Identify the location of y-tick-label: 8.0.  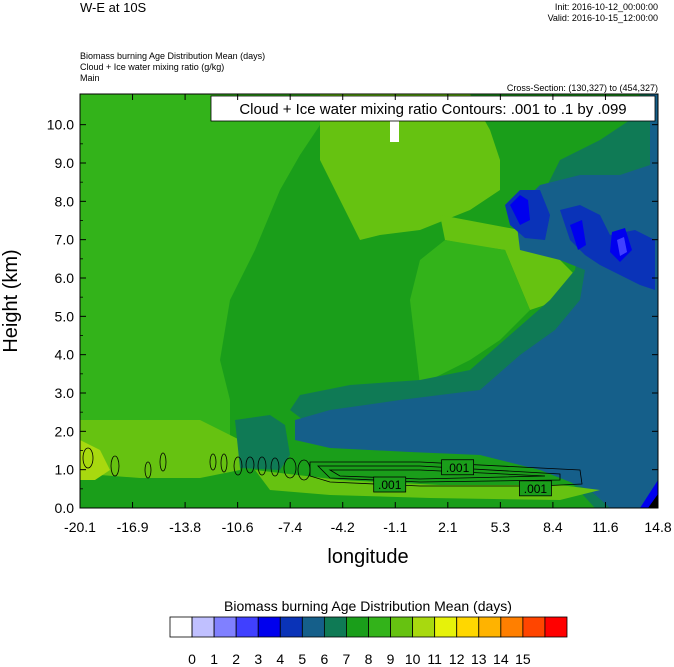
(65, 201).